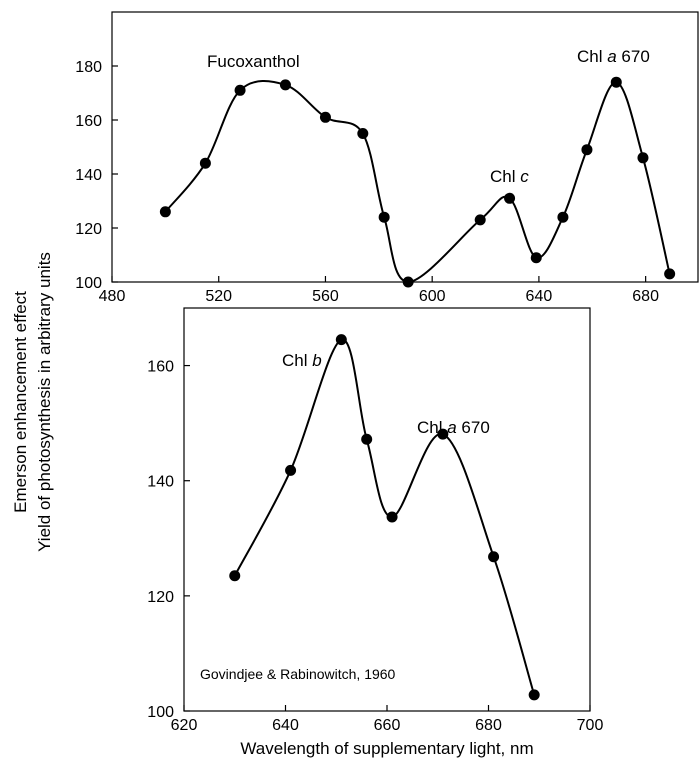 This screenshot has height=765, width=700. I want to click on x-axis-title: Wavelength of supplementary light, nm, so click(386, 748).